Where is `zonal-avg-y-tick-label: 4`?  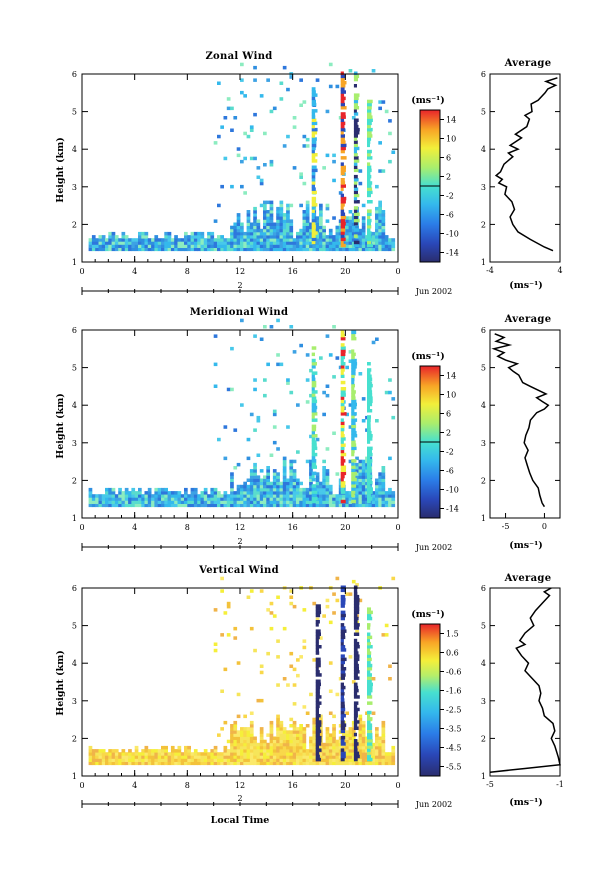
zonal-avg-y-tick-label: 4 is located at coordinates (483, 149).